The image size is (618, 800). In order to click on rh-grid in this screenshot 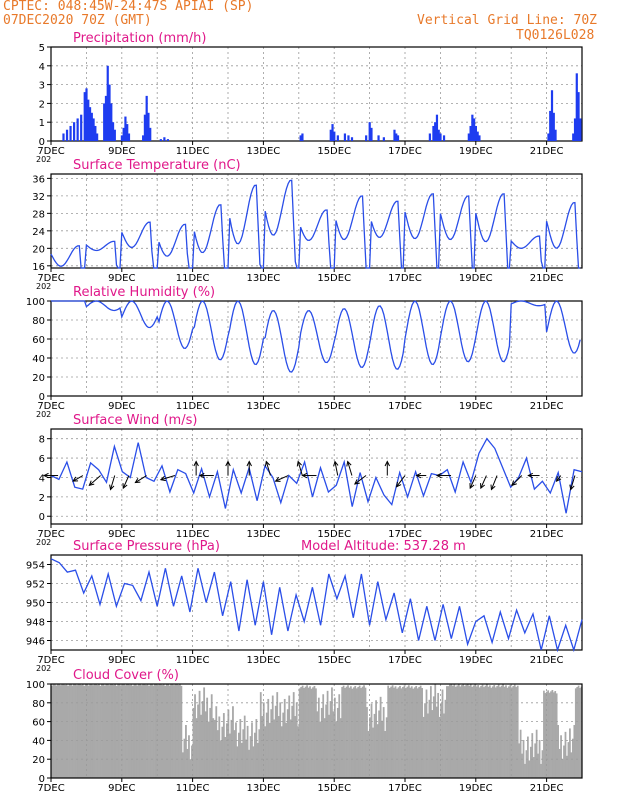, I will do `click(316, 348)`.